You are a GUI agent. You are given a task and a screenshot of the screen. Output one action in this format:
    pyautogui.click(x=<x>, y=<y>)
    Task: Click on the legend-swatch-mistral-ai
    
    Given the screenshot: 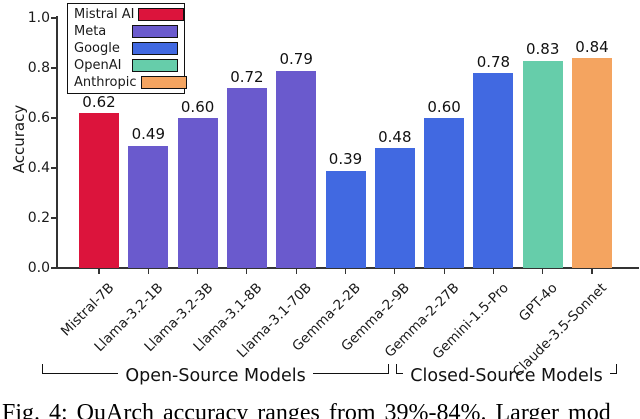 What is the action you would take?
    pyautogui.click(x=161, y=14)
    